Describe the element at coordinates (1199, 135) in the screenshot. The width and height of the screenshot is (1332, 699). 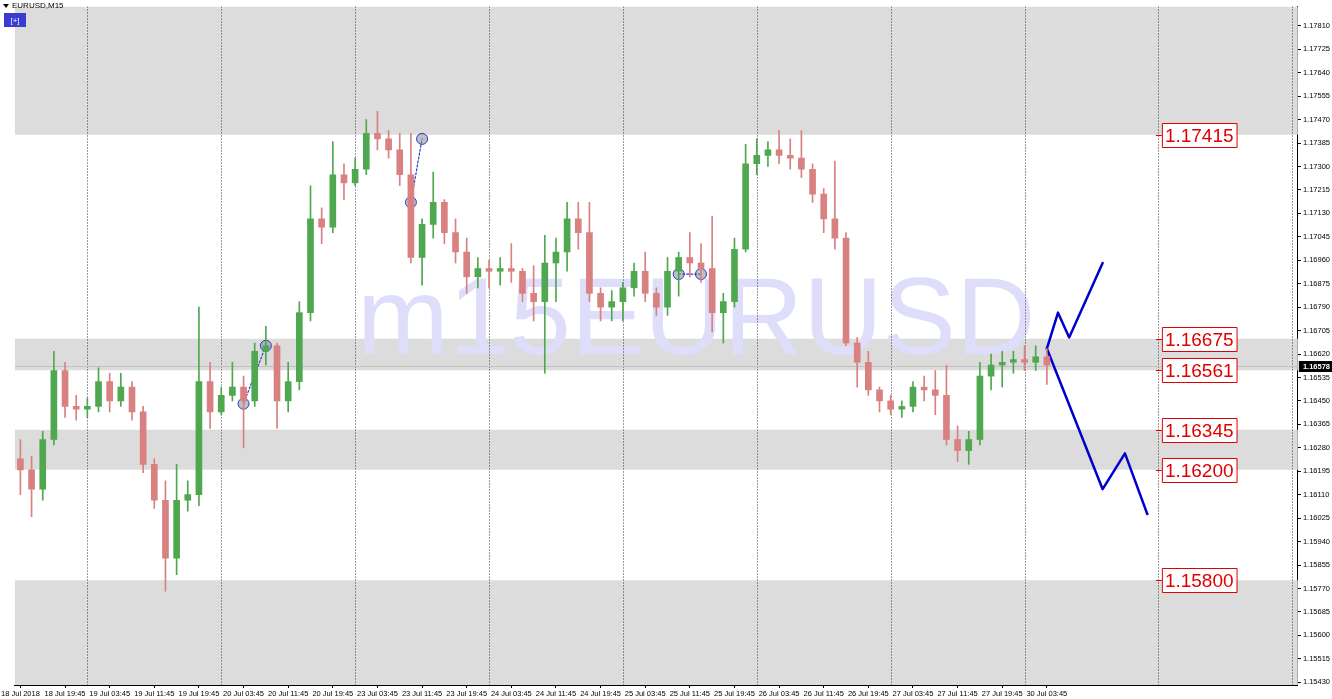
I see `ref-line-label: 1.17415` at that location.